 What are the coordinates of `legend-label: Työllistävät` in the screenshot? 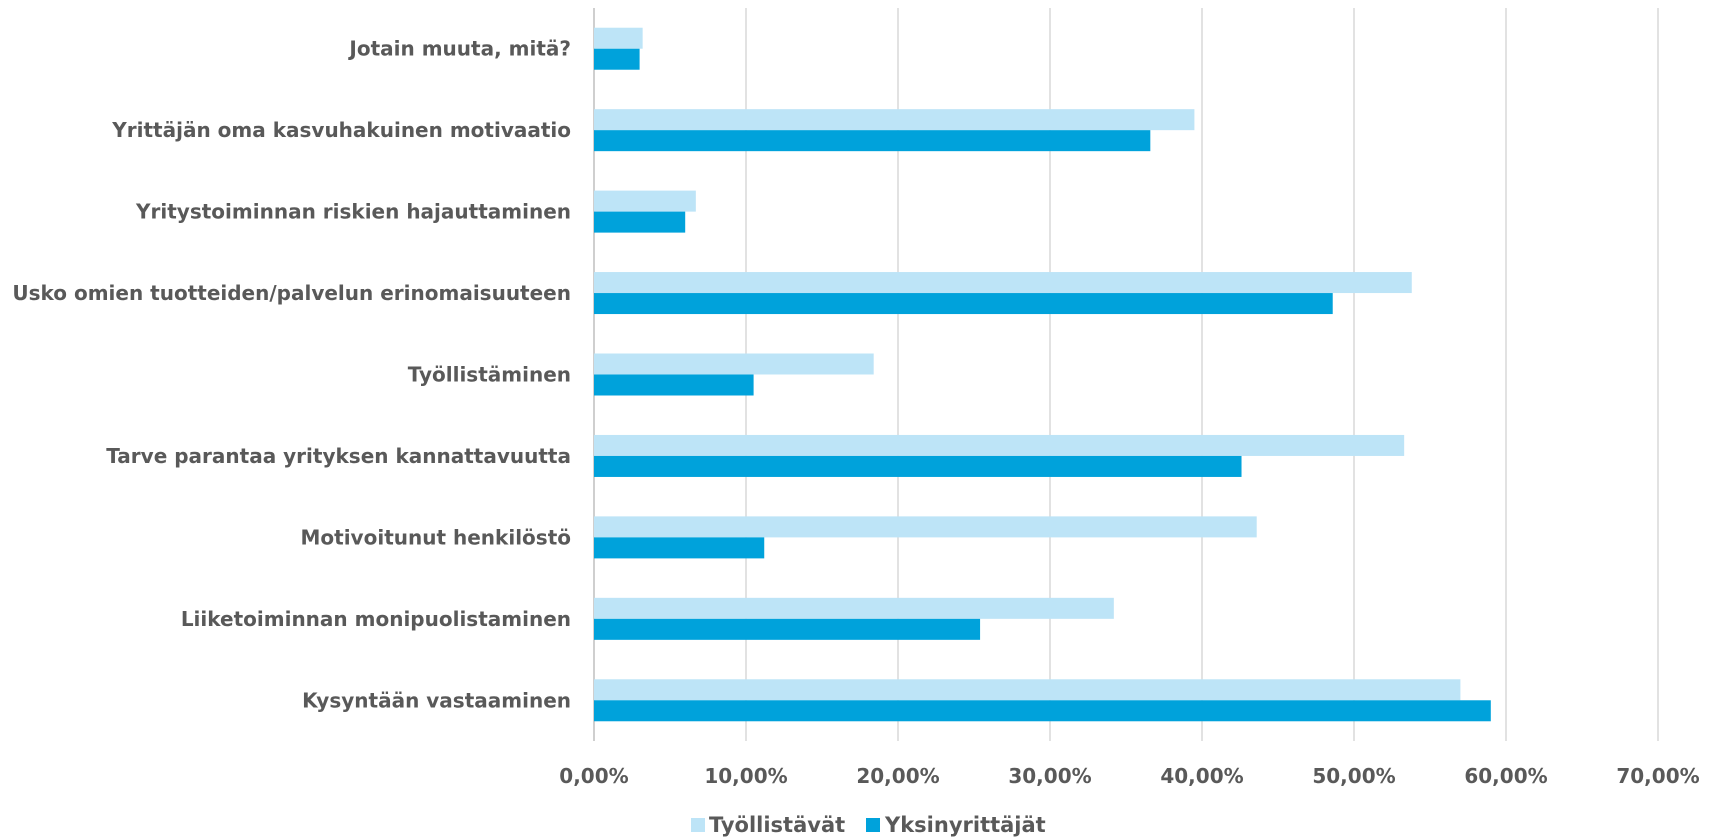 It's located at (777, 825).